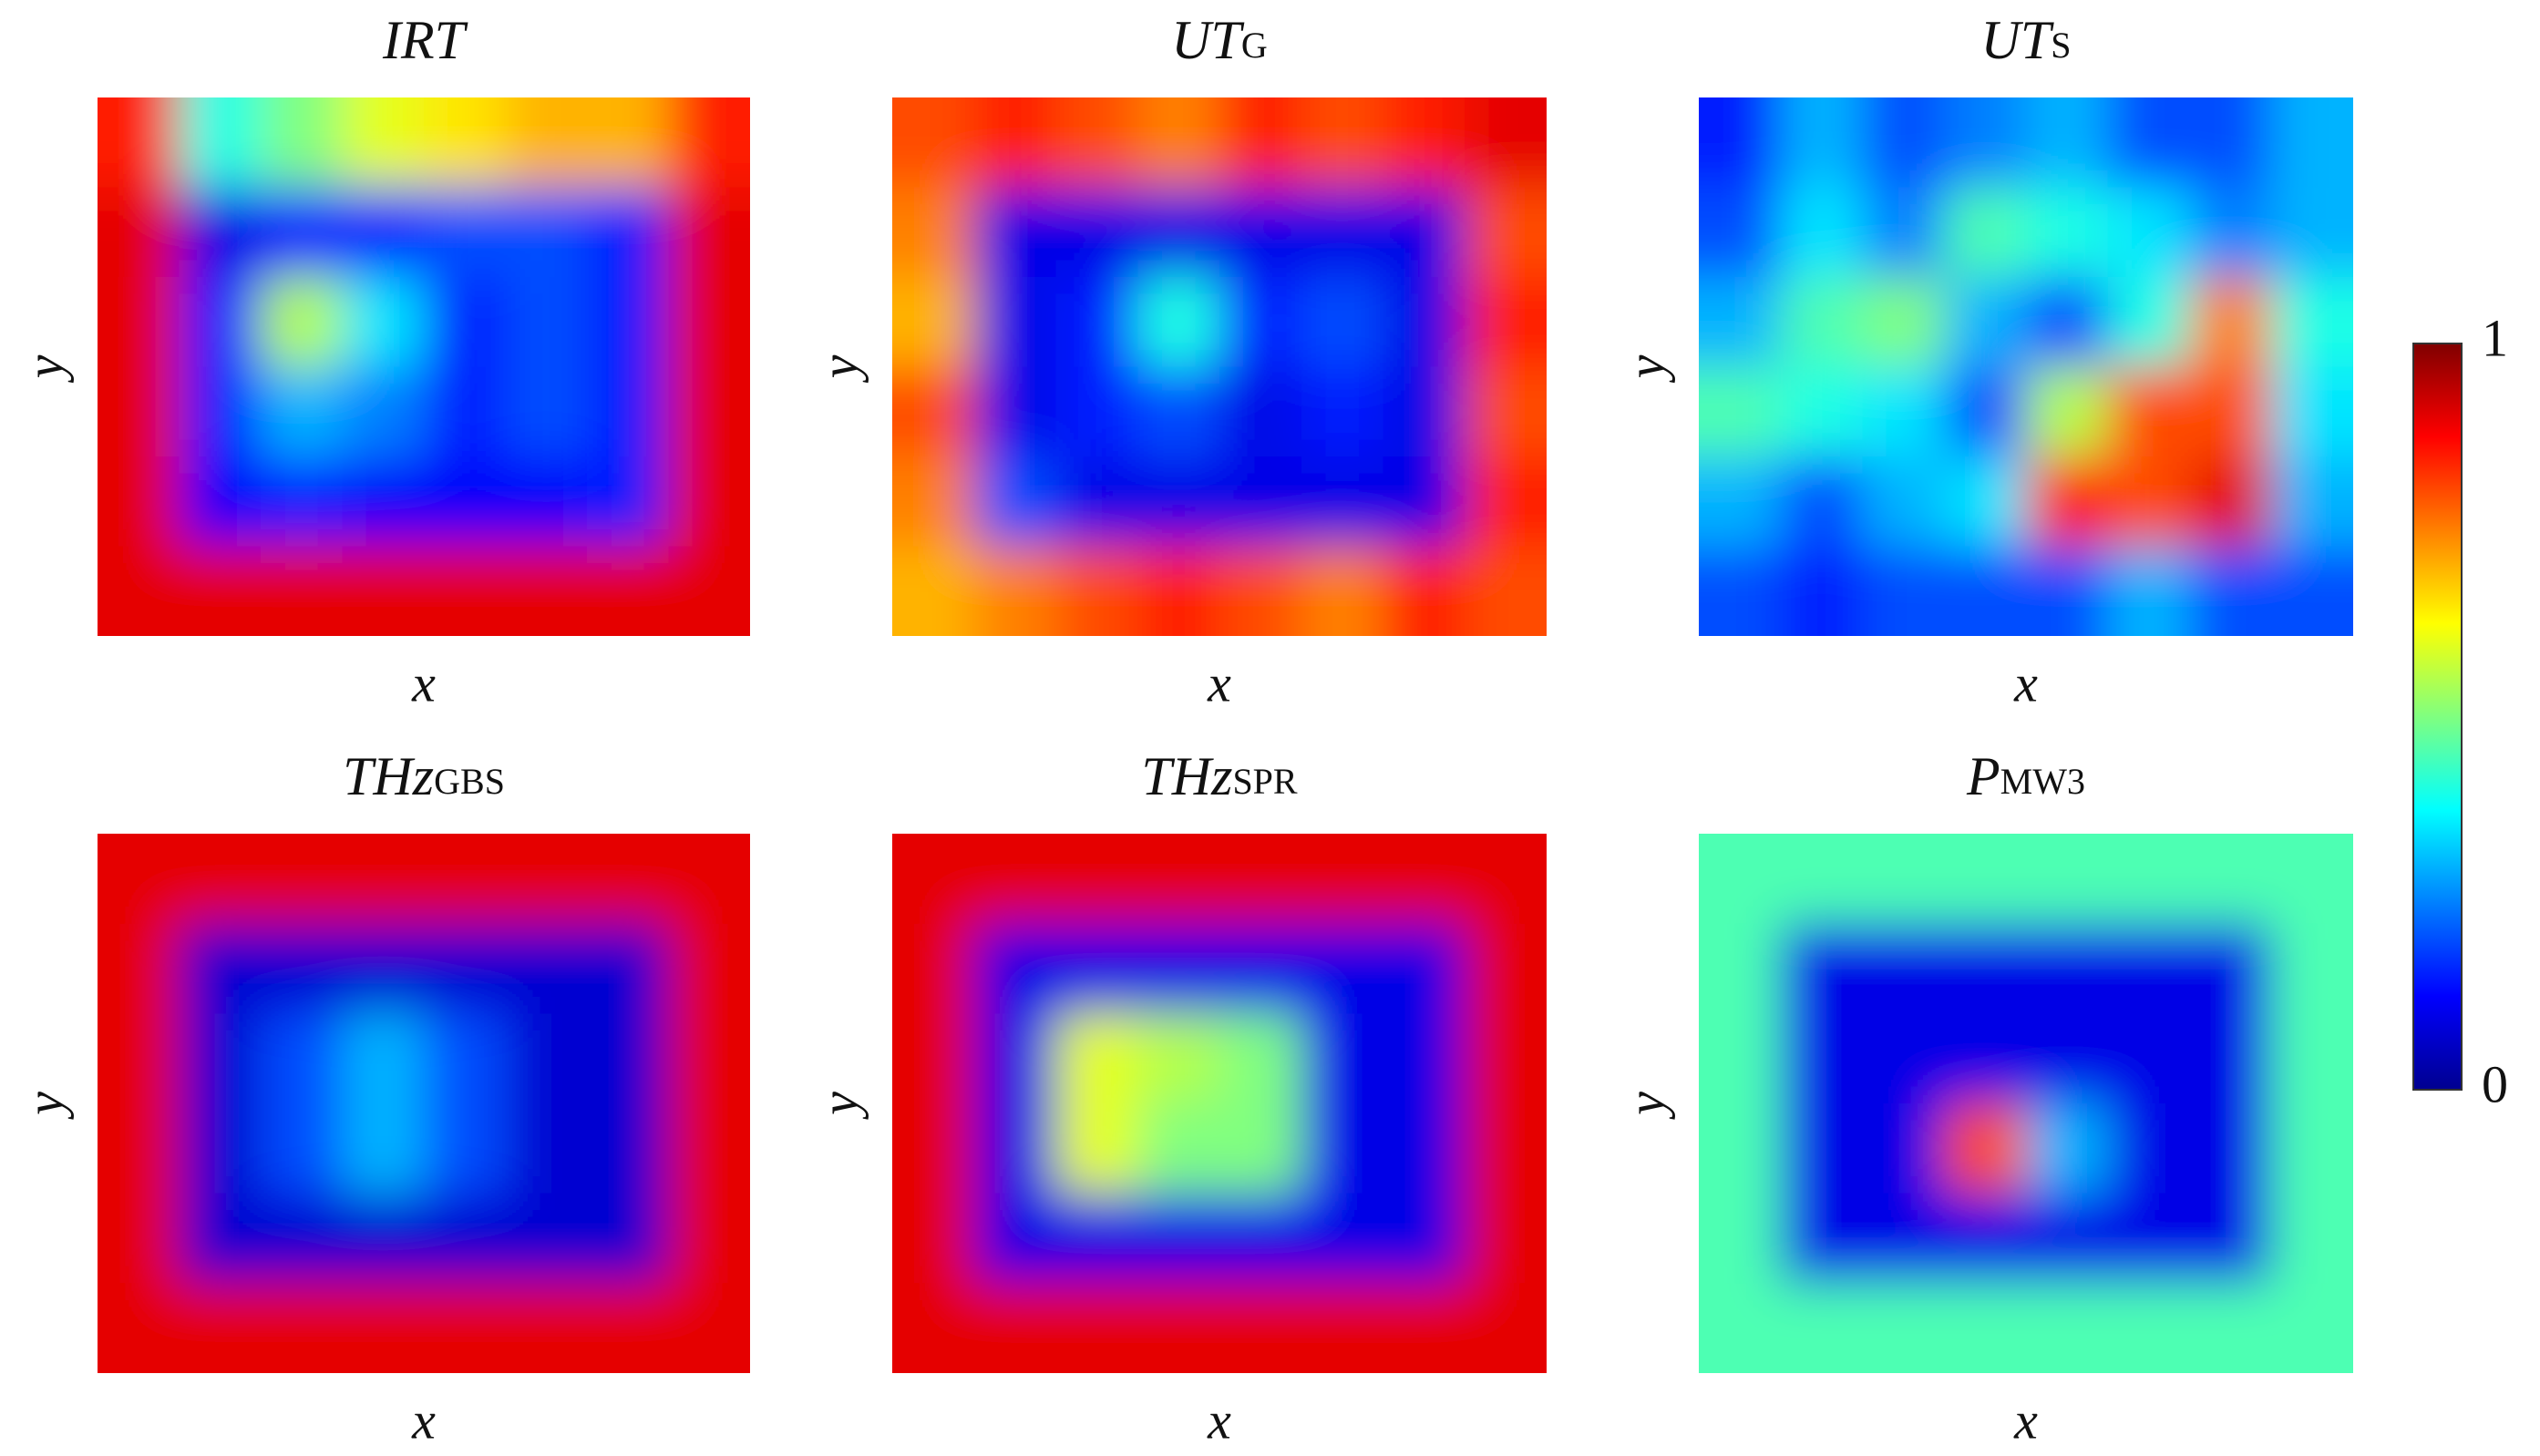  Describe the element at coordinates (2061, 46) in the screenshot. I see `panel-title-sub: S` at that location.